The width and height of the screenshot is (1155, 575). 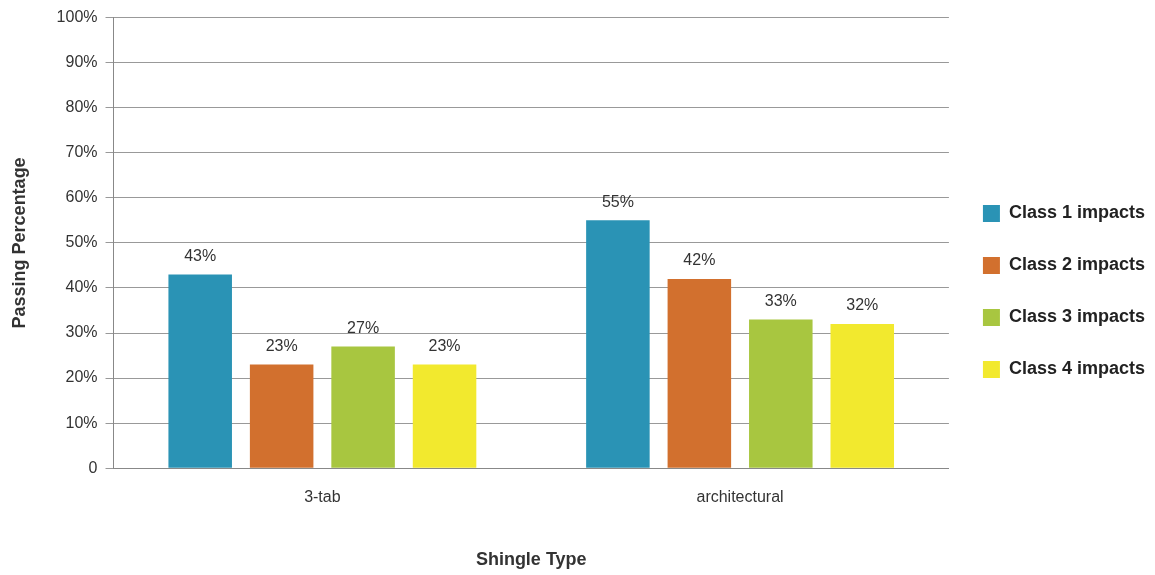 I want to click on y-tick-label: 90%, so click(x=81, y=62).